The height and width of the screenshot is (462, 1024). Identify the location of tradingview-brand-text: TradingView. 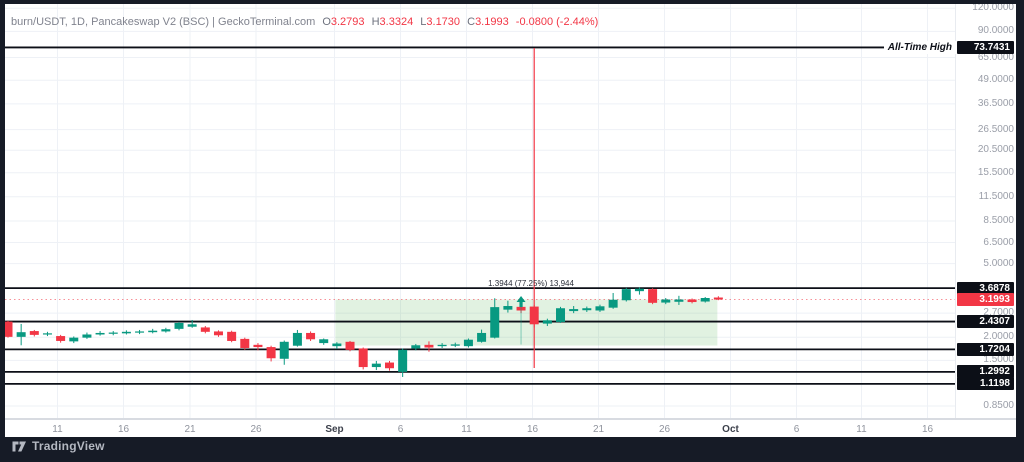
(68, 446).